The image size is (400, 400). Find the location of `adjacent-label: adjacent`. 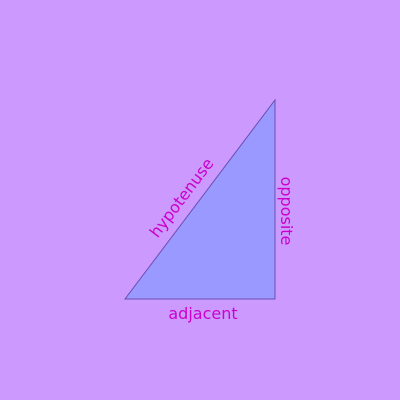

adjacent-label: adjacent is located at coordinates (202, 313).